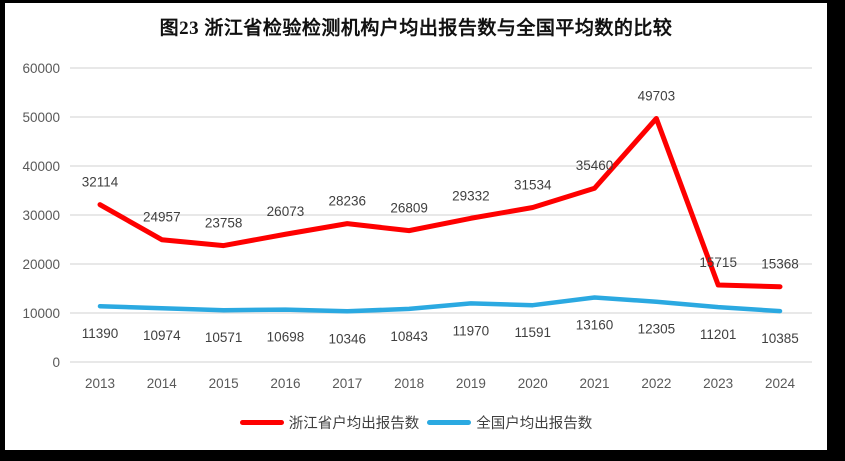 The height and width of the screenshot is (461, 845). I want to click on data-label: 11970, so click(471, 330).